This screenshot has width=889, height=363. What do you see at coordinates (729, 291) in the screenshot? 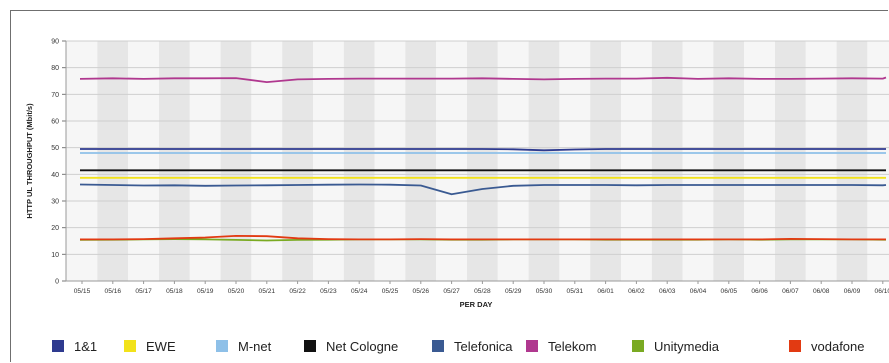
I see `x-tick-label: 06/05` at bounding box center [729, 291].